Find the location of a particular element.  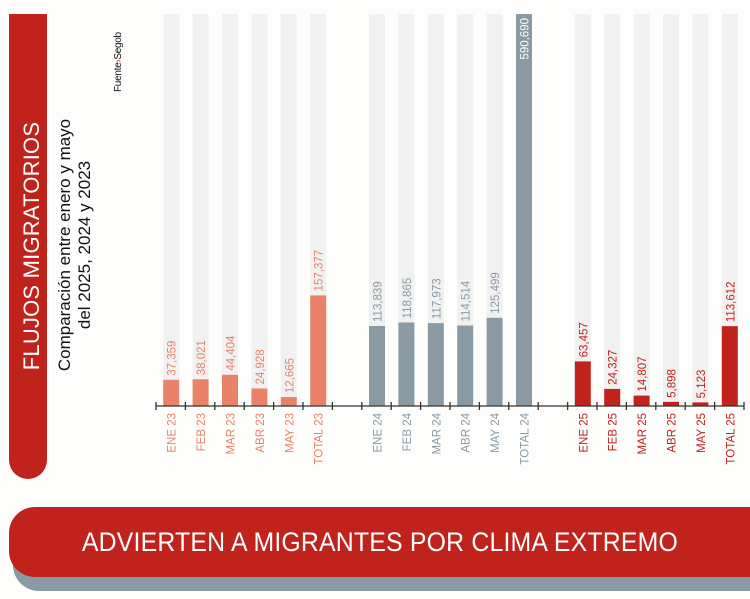

category-label: FEB 23 is located at coordinates (202, 432).